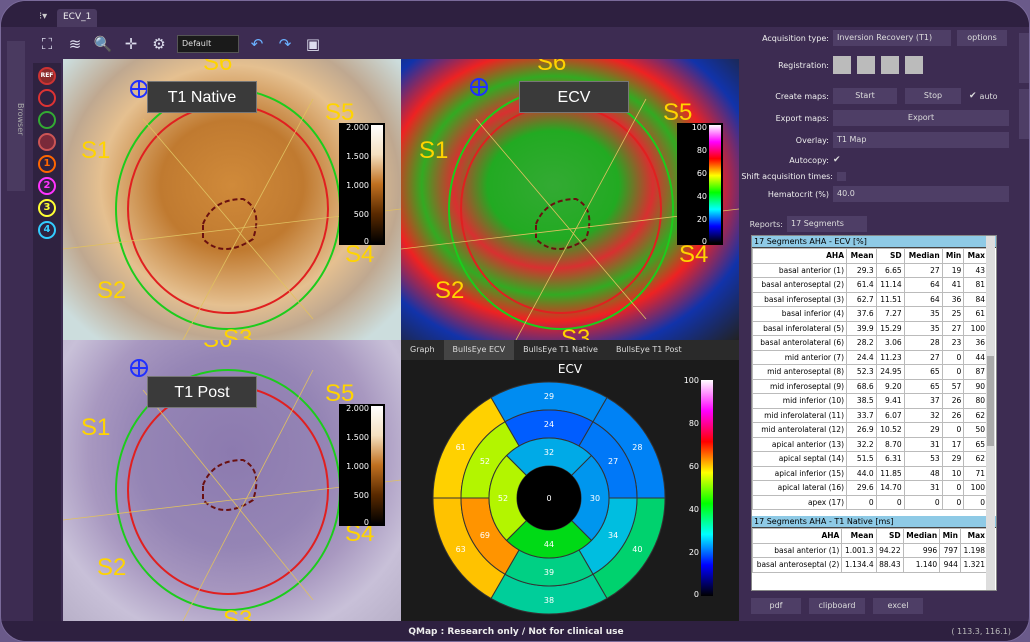 This screenshot has width=1030, height=642. I want to click on hematocrit-input: 40.0, so click(921, 194).